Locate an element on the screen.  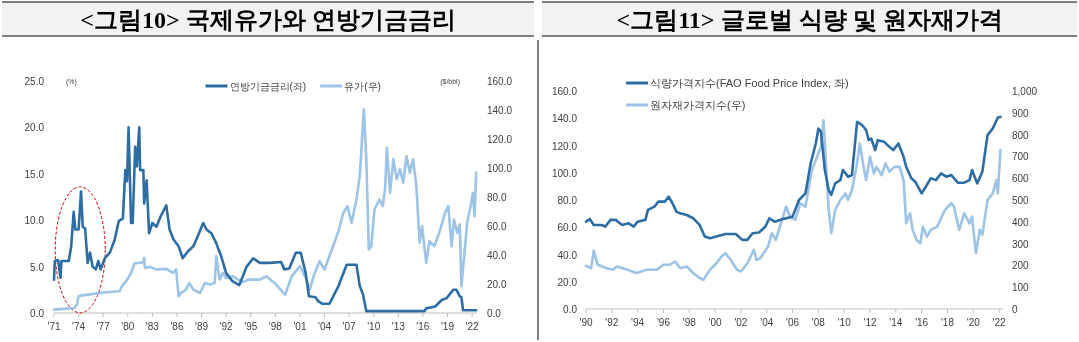
y2-tick-label: 20.0 is located at coordinates (497, 284).